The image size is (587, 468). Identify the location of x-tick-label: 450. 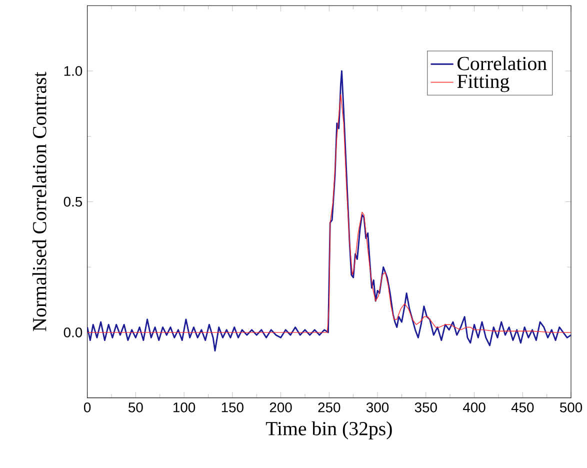
(522, 407).